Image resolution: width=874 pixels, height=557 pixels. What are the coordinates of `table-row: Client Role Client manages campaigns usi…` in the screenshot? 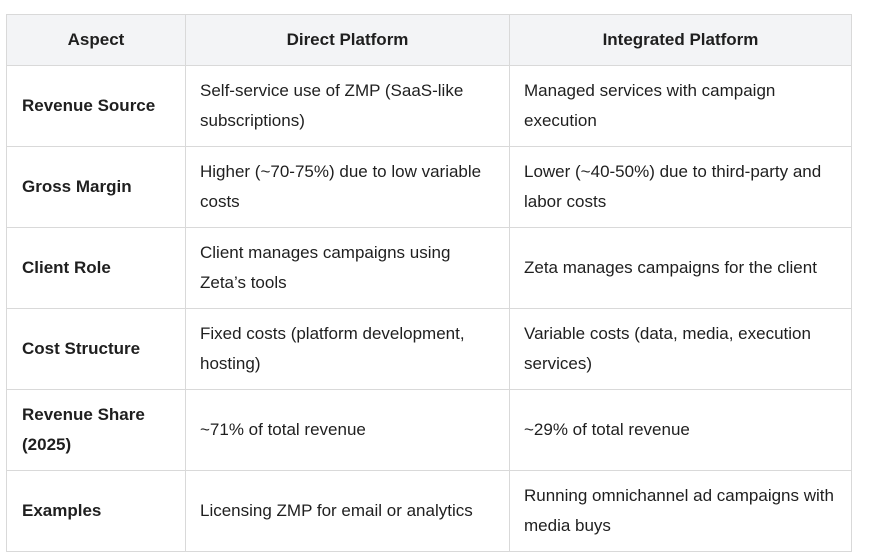 It's located at (429, 268).